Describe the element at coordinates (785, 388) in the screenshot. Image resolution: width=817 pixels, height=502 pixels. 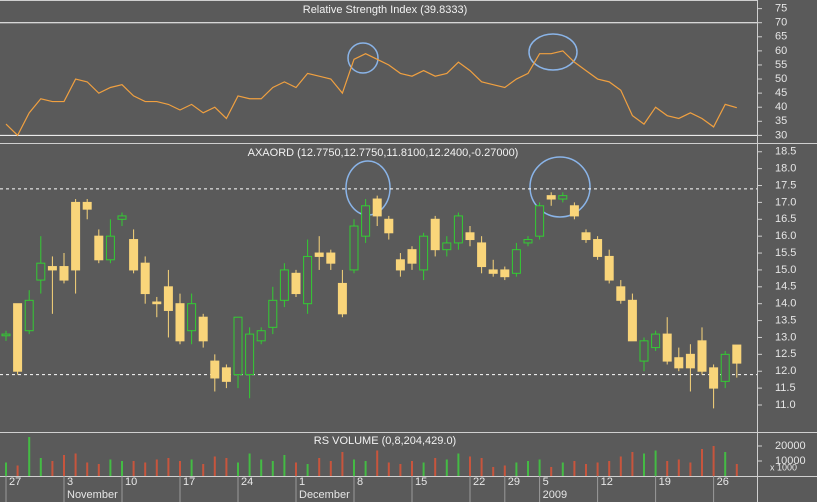
I see `y-tick-label: 11.5` at that location.